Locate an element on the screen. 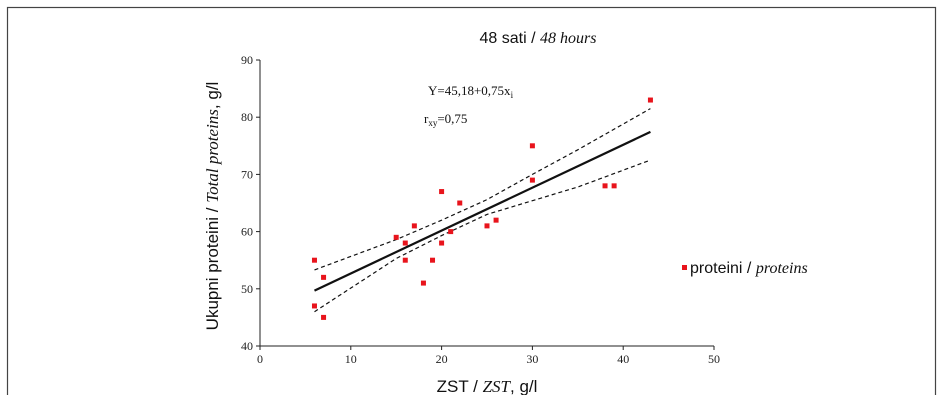 The width and height of the screenshot is (943, 395). regression-equation: Y=45,18+0,75xi is located at coordinates (471, 91).